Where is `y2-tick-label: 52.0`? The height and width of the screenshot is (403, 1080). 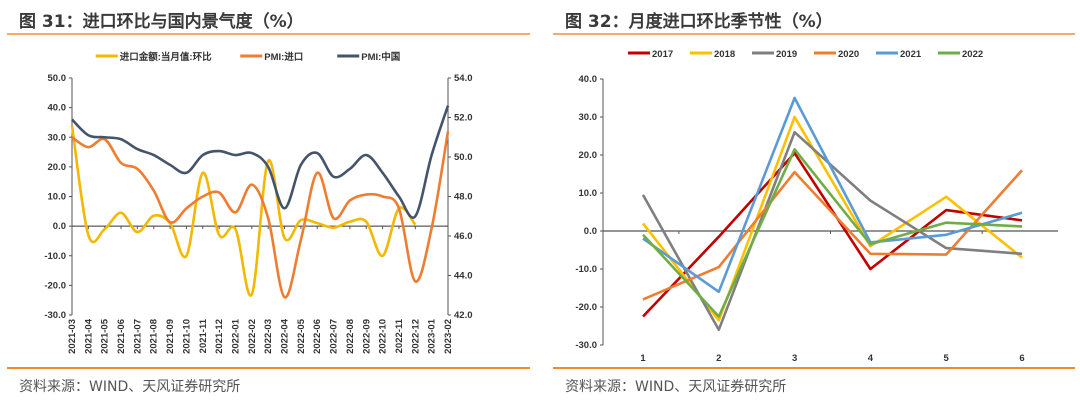
y2-tick-label: 52.0 is located at coordinates (463, 118).